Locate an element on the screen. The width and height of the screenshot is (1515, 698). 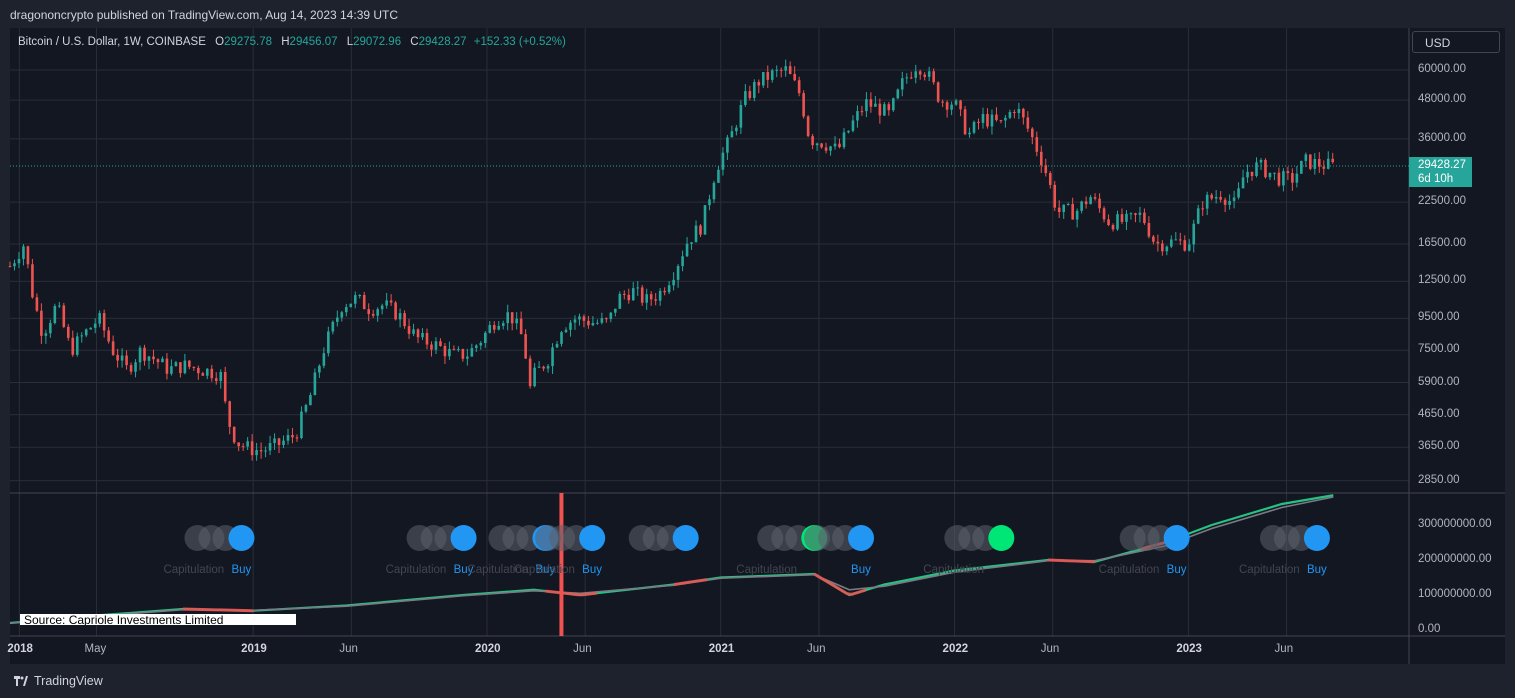
high-value: 29456.07 is located at coordinates (313, 42).